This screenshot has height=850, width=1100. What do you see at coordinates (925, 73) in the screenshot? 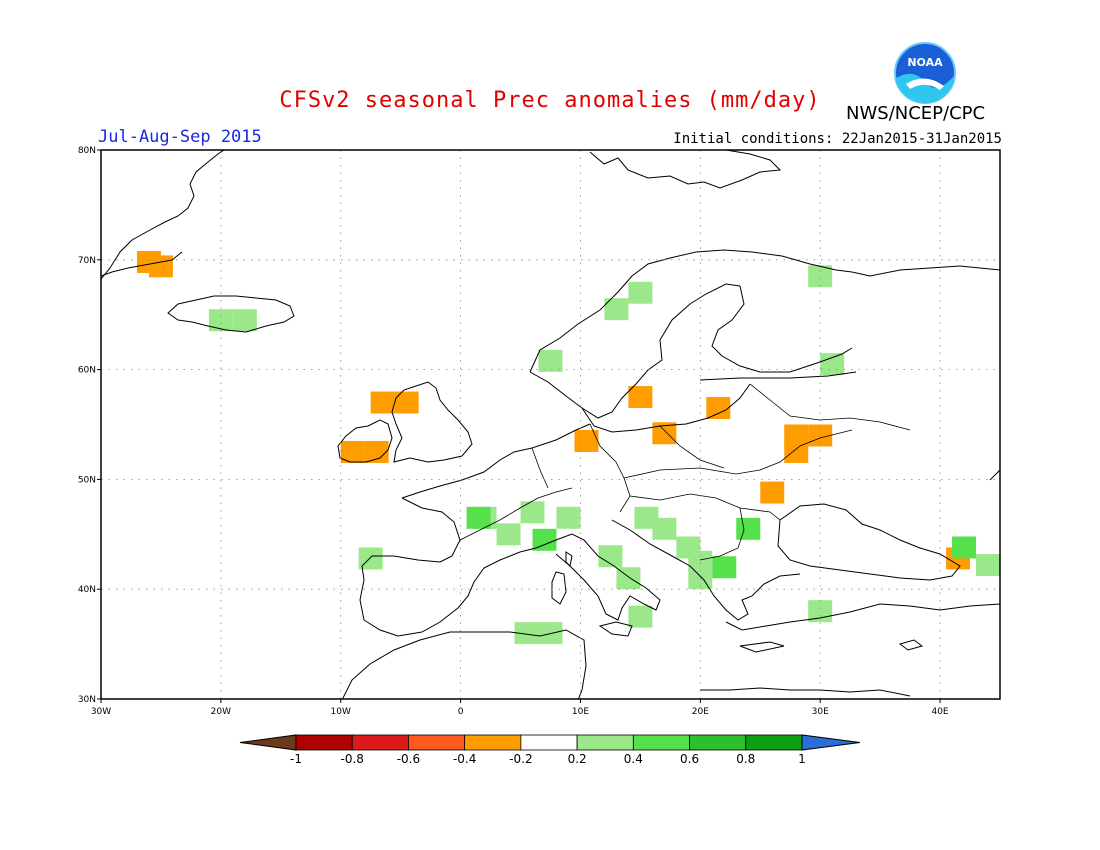
I see `noaa-logo: NOAA` at bounding box center [925, 73].